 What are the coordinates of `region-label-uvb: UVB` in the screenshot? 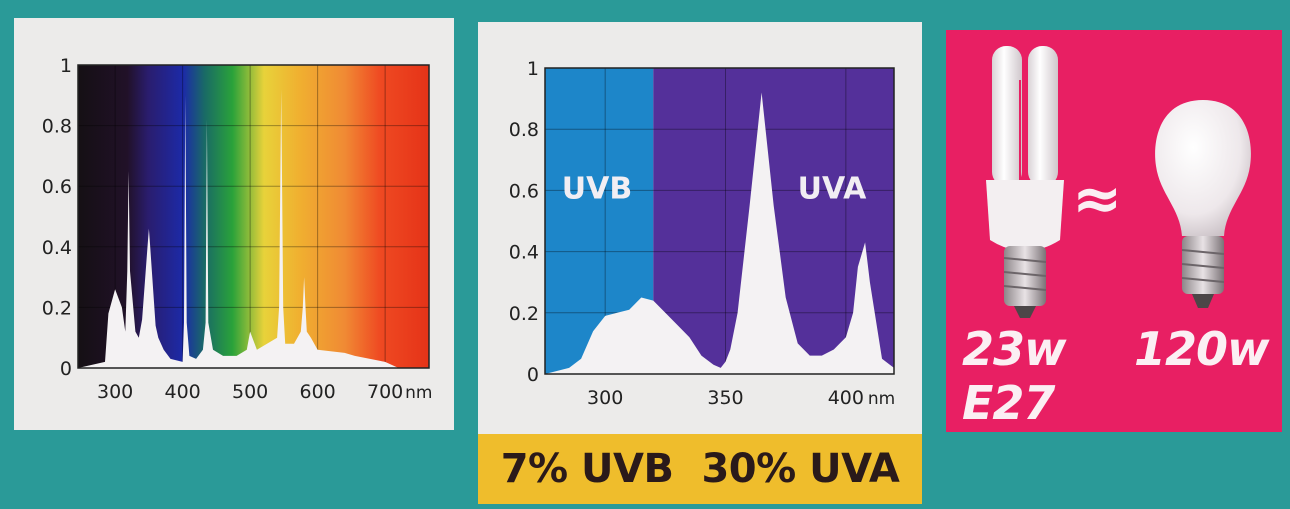 It's located at (597, 188).